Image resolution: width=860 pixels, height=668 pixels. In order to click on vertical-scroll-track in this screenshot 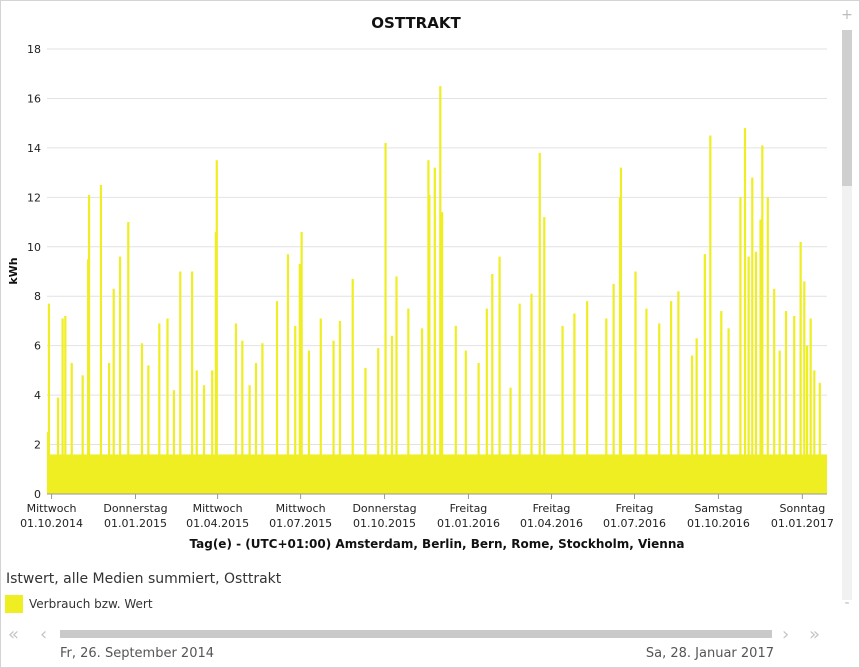, I will do `click(847, 315)`.